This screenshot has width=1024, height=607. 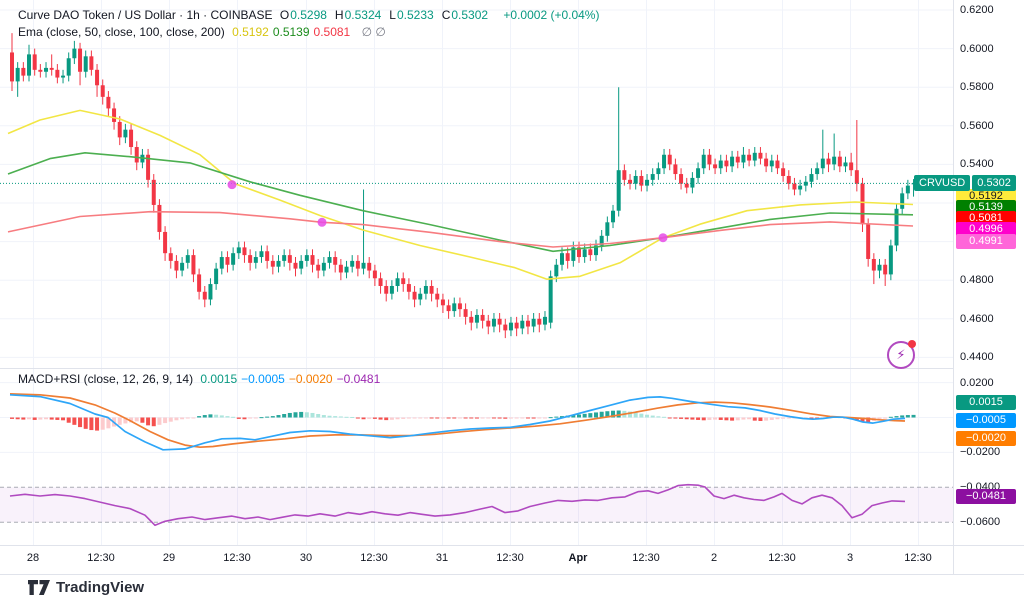 I want to click on time-axis-label: 2, so click(x=714, y=558).